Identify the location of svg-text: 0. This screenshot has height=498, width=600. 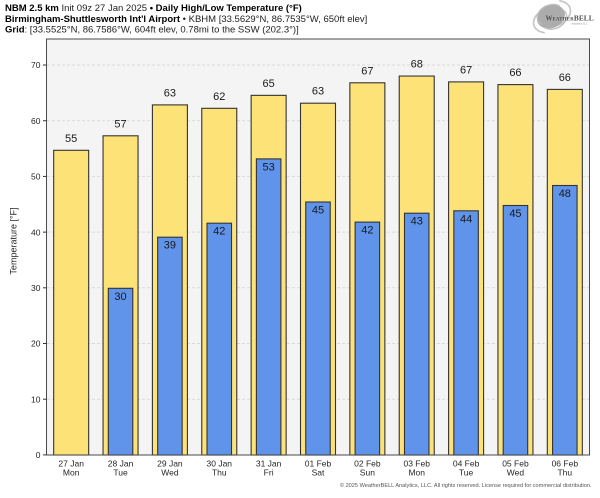
(38, 455).